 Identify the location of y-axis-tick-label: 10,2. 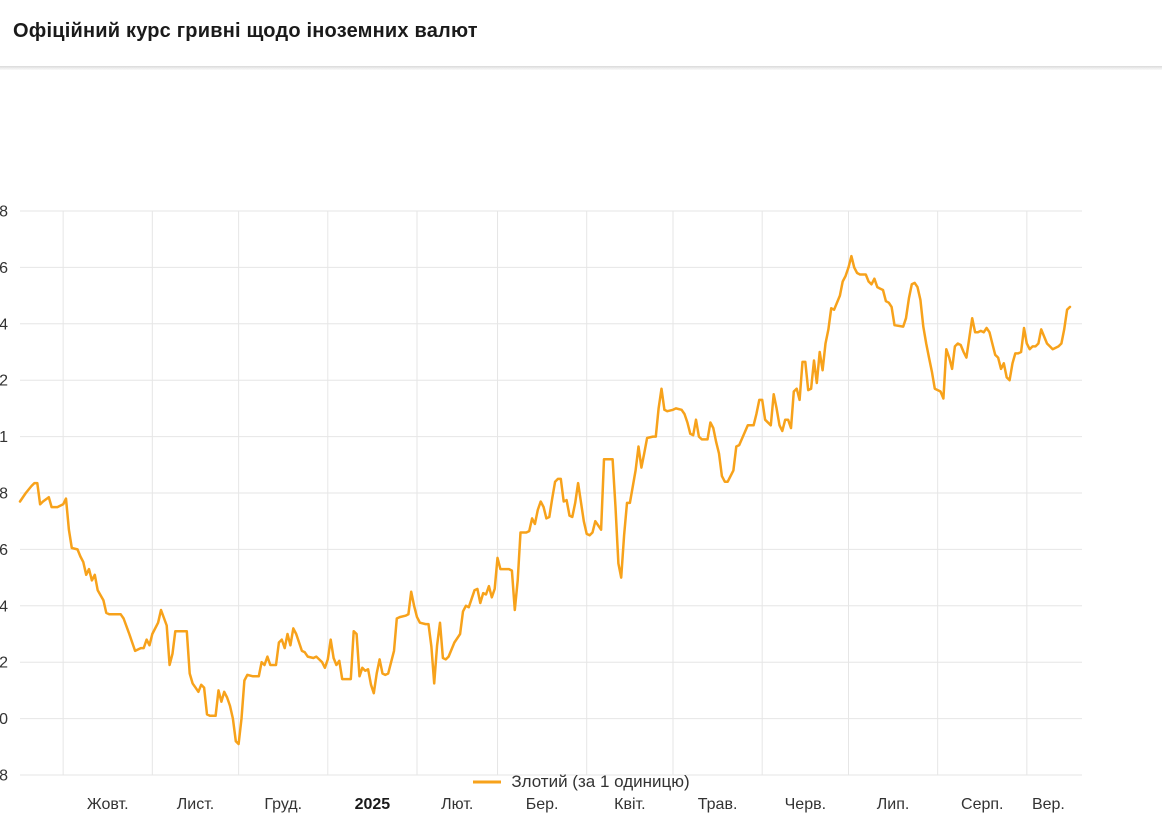
(4, 663).